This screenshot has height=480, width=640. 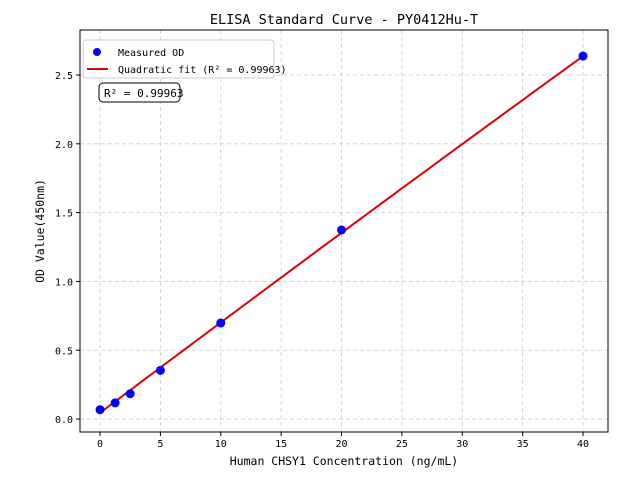 I want to click on y-tick-label: 1.5, so click(x=64, y=214).